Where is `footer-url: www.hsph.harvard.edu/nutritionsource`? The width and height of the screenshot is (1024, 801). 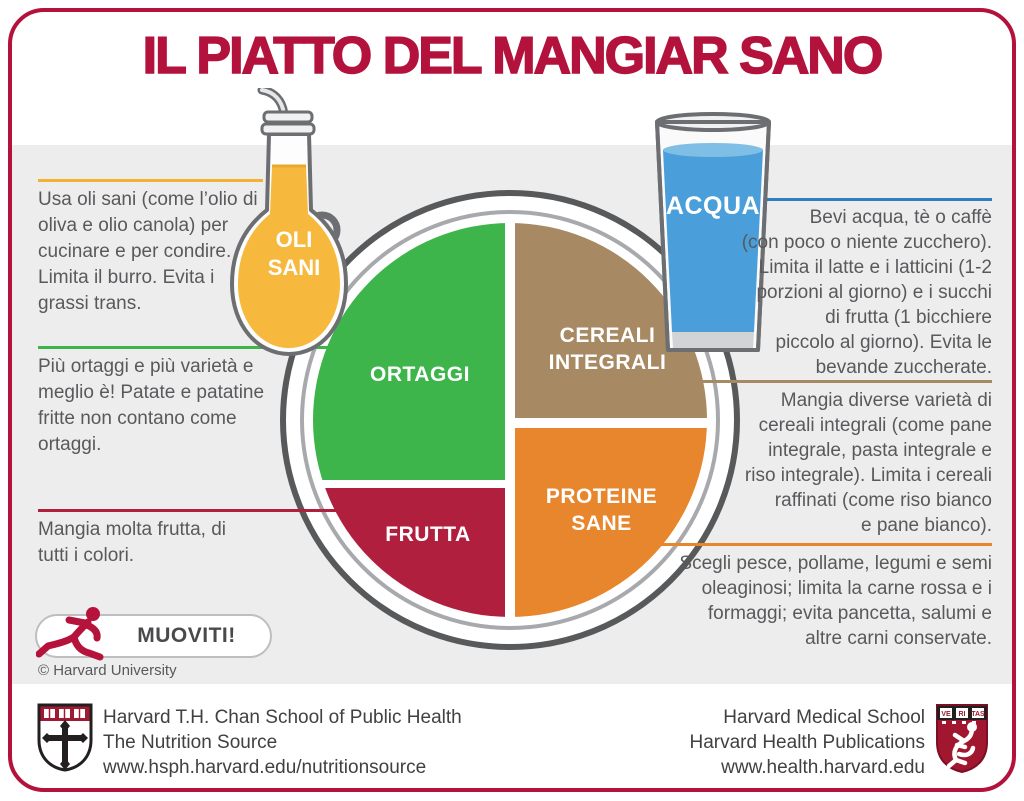
footer-url: www.hsph.harvard.edu/nutritionsource is located at coordinates (265, 767).